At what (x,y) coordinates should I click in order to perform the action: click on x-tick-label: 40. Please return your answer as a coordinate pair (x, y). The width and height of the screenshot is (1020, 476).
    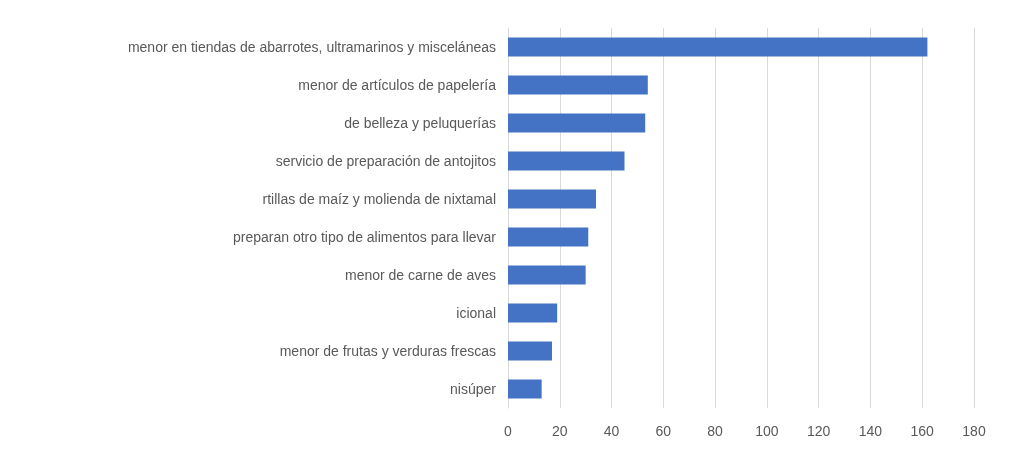
    Looking at the image, I should click on (611, 431).